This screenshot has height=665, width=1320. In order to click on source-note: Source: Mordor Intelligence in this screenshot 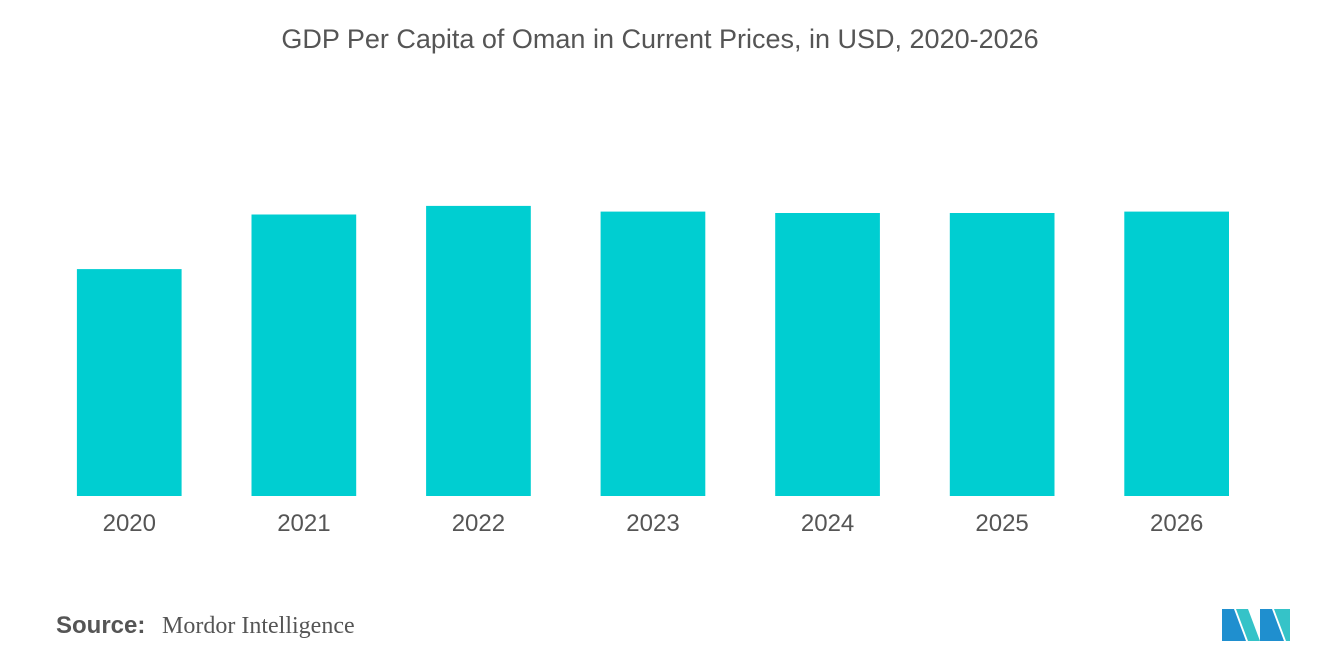, I will do `click(205, 626)`.